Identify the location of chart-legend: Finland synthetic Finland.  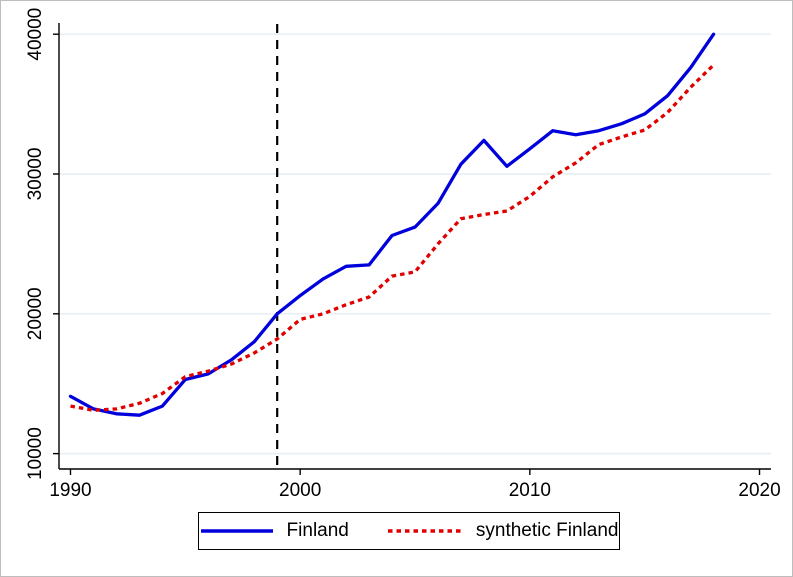
(409, 531).